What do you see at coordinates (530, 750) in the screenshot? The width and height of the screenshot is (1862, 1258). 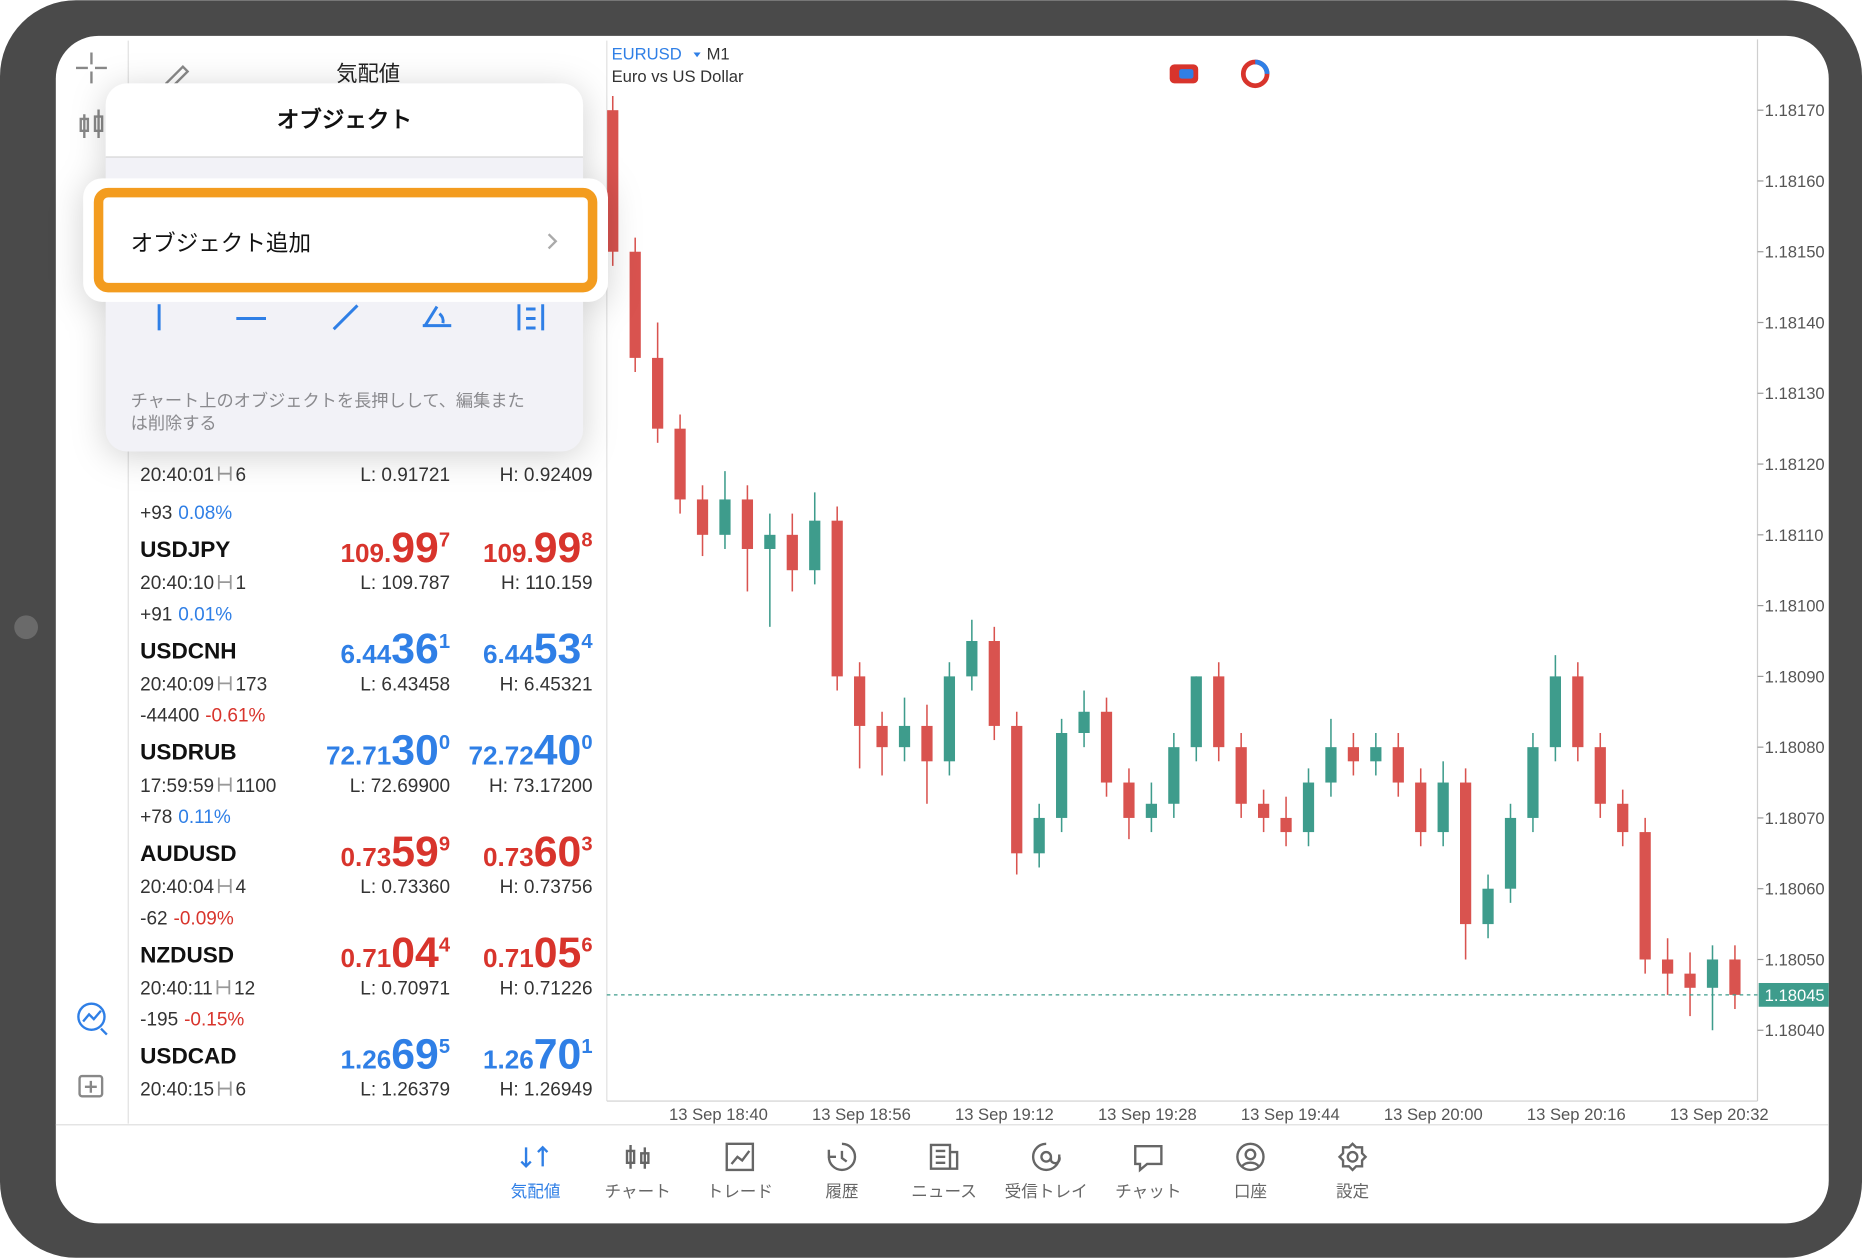 I see `ask-price: 72.72400` at bounding box center [530, 750].